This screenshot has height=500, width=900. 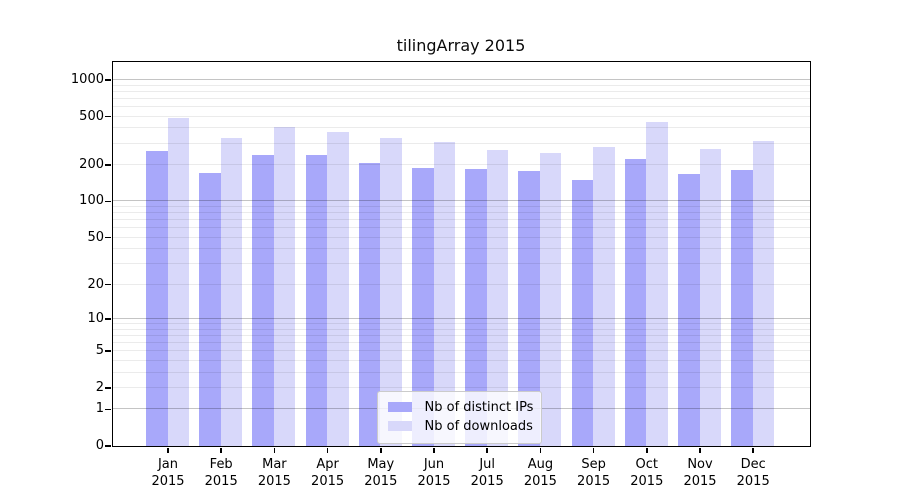 I want to click on x-tick-label-jun-2015: Jun 2015, so click(x=434, y=473).